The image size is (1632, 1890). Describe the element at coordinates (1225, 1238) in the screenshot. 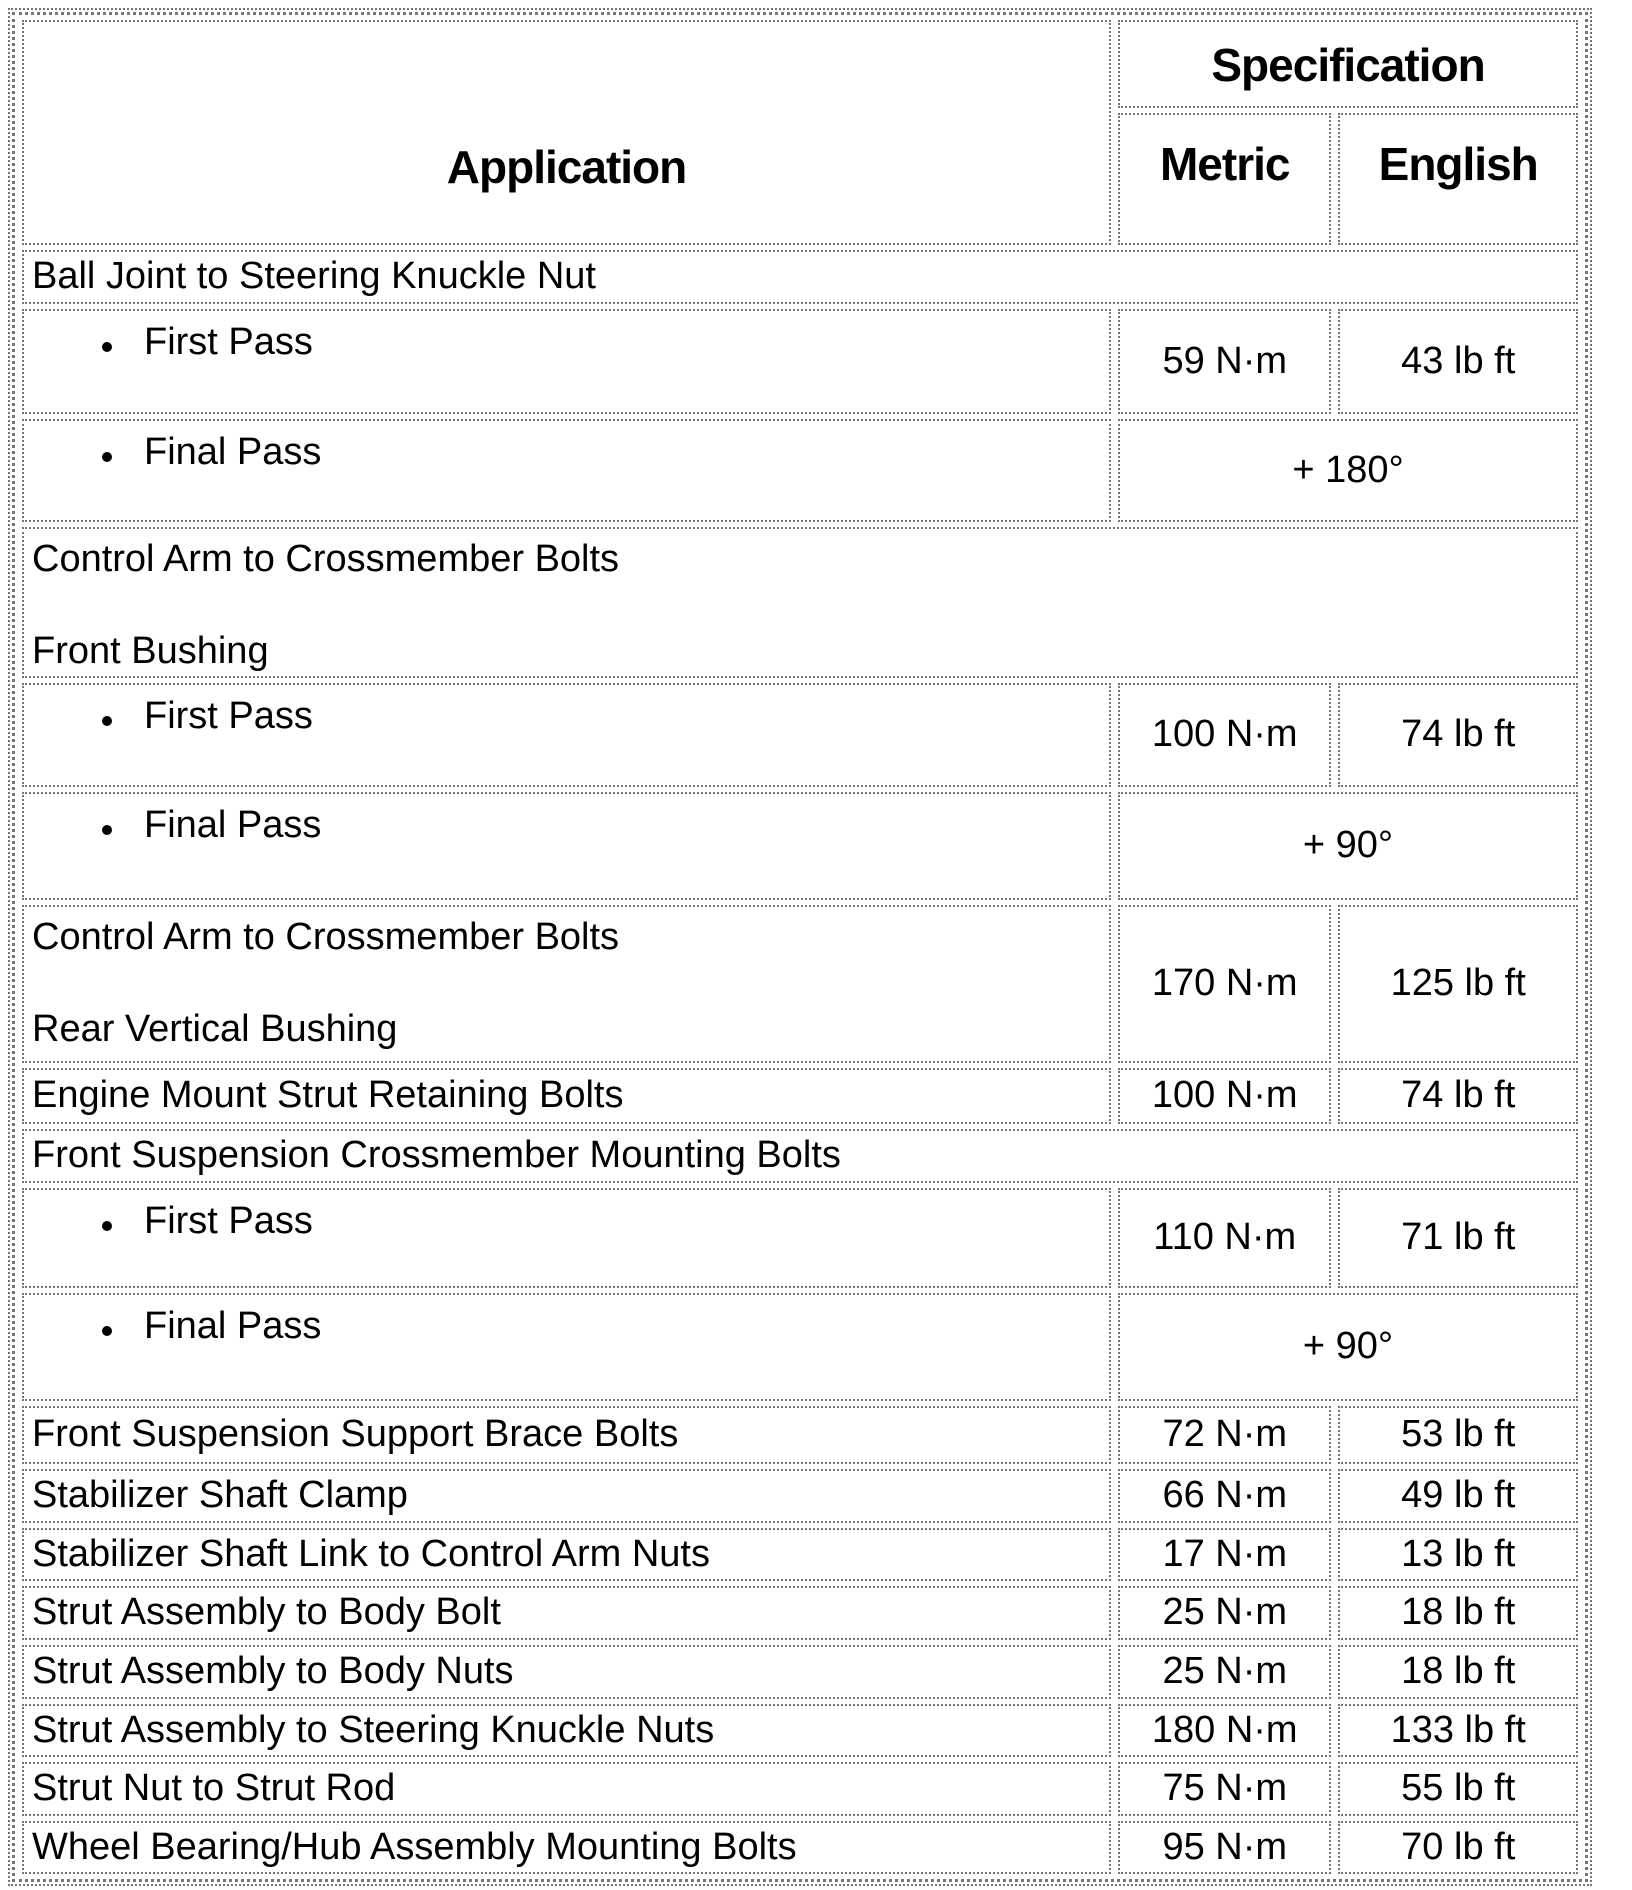

I see `metric-value: 110 N·m` at that location.